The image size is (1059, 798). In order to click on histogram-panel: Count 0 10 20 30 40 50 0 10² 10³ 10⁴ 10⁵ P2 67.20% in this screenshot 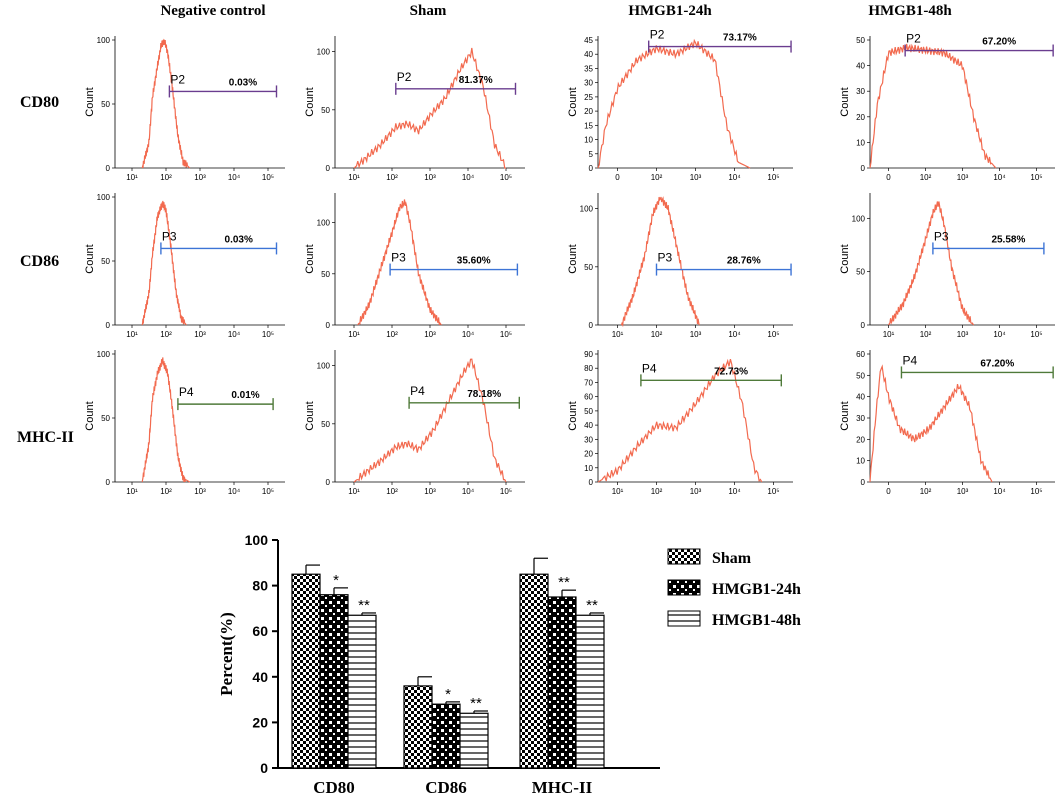, I will do `click(947, 107)`.